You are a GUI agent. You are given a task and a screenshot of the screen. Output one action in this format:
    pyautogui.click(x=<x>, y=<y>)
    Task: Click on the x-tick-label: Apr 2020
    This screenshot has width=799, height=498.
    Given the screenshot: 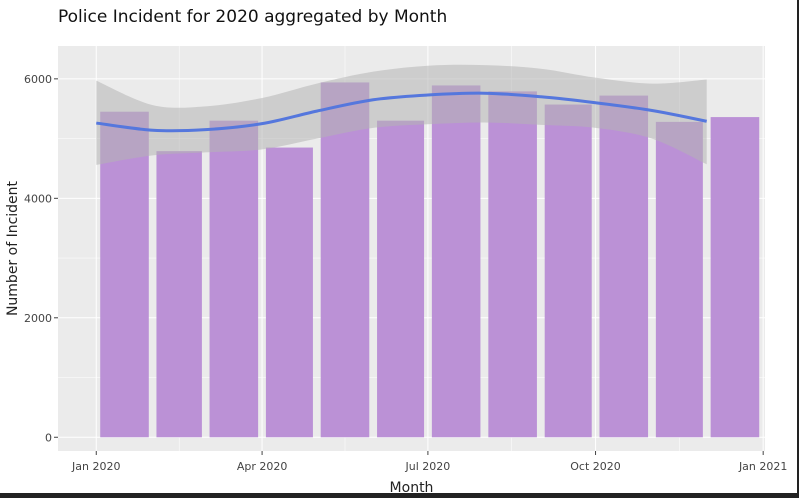 What is the action you would take?
    pyautogui.click(x=262, y=466)
    